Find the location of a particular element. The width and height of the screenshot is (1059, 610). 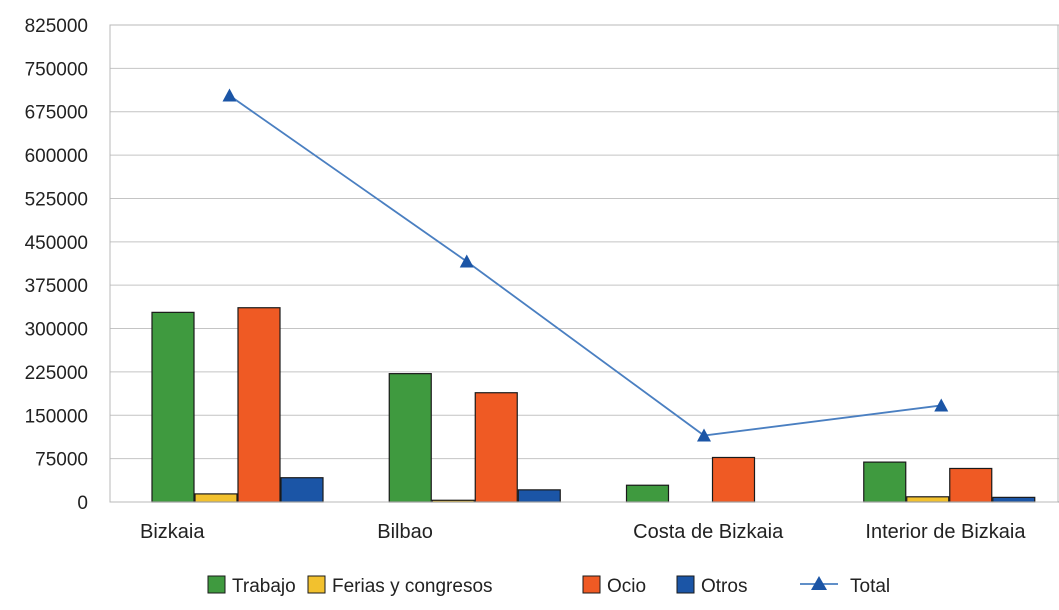

x-tick-label: Bilbao is located at coordinates (405, 532).